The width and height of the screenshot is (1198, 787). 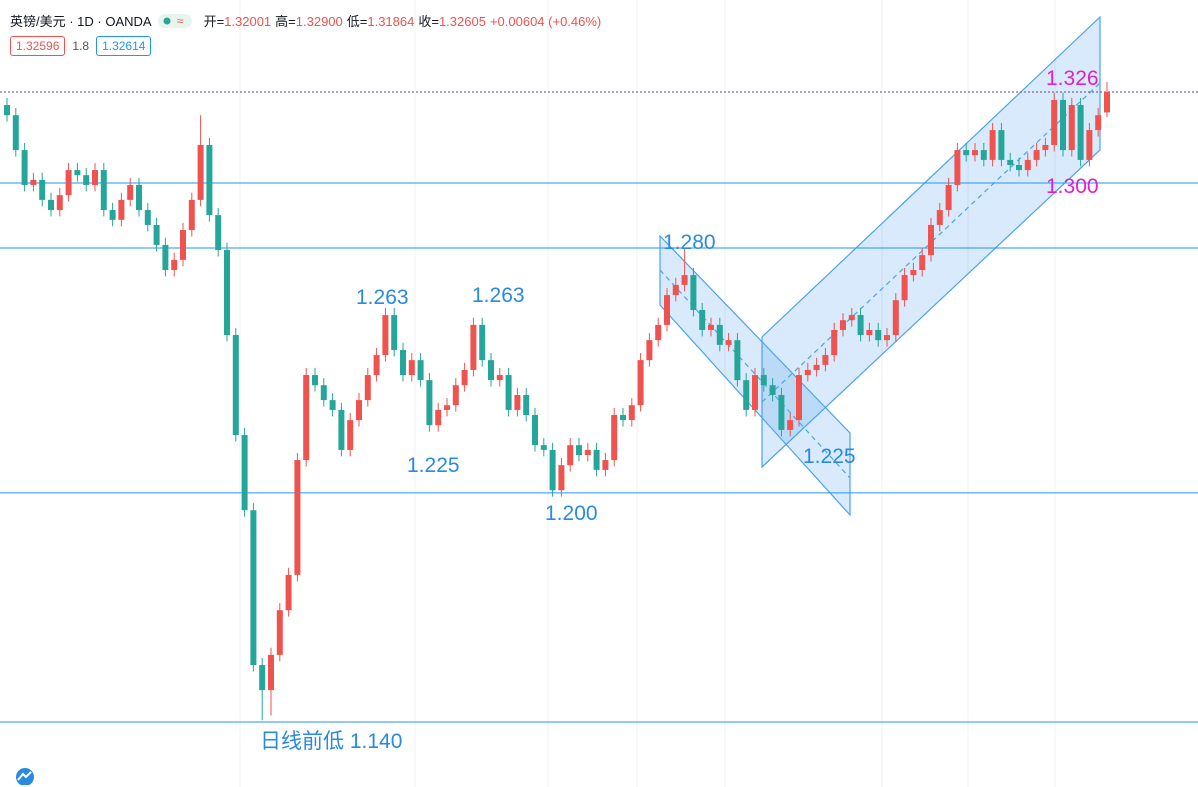 I want to click on stat-label: 收=, so click(x=428, y=21).